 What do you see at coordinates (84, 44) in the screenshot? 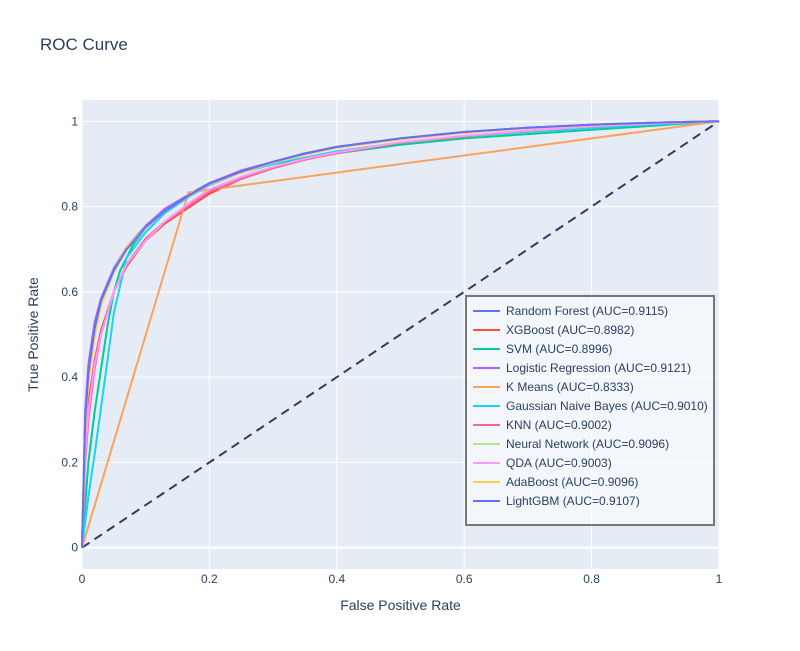
I see `chart-title: ROC Curve` at bounding box center [84, 44].